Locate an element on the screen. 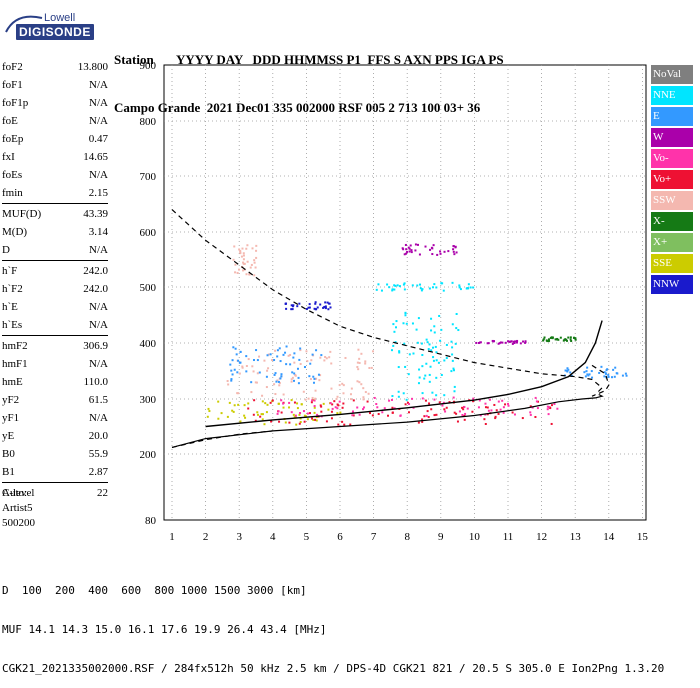  param-label: fxI is located at coordinates (8, 157).